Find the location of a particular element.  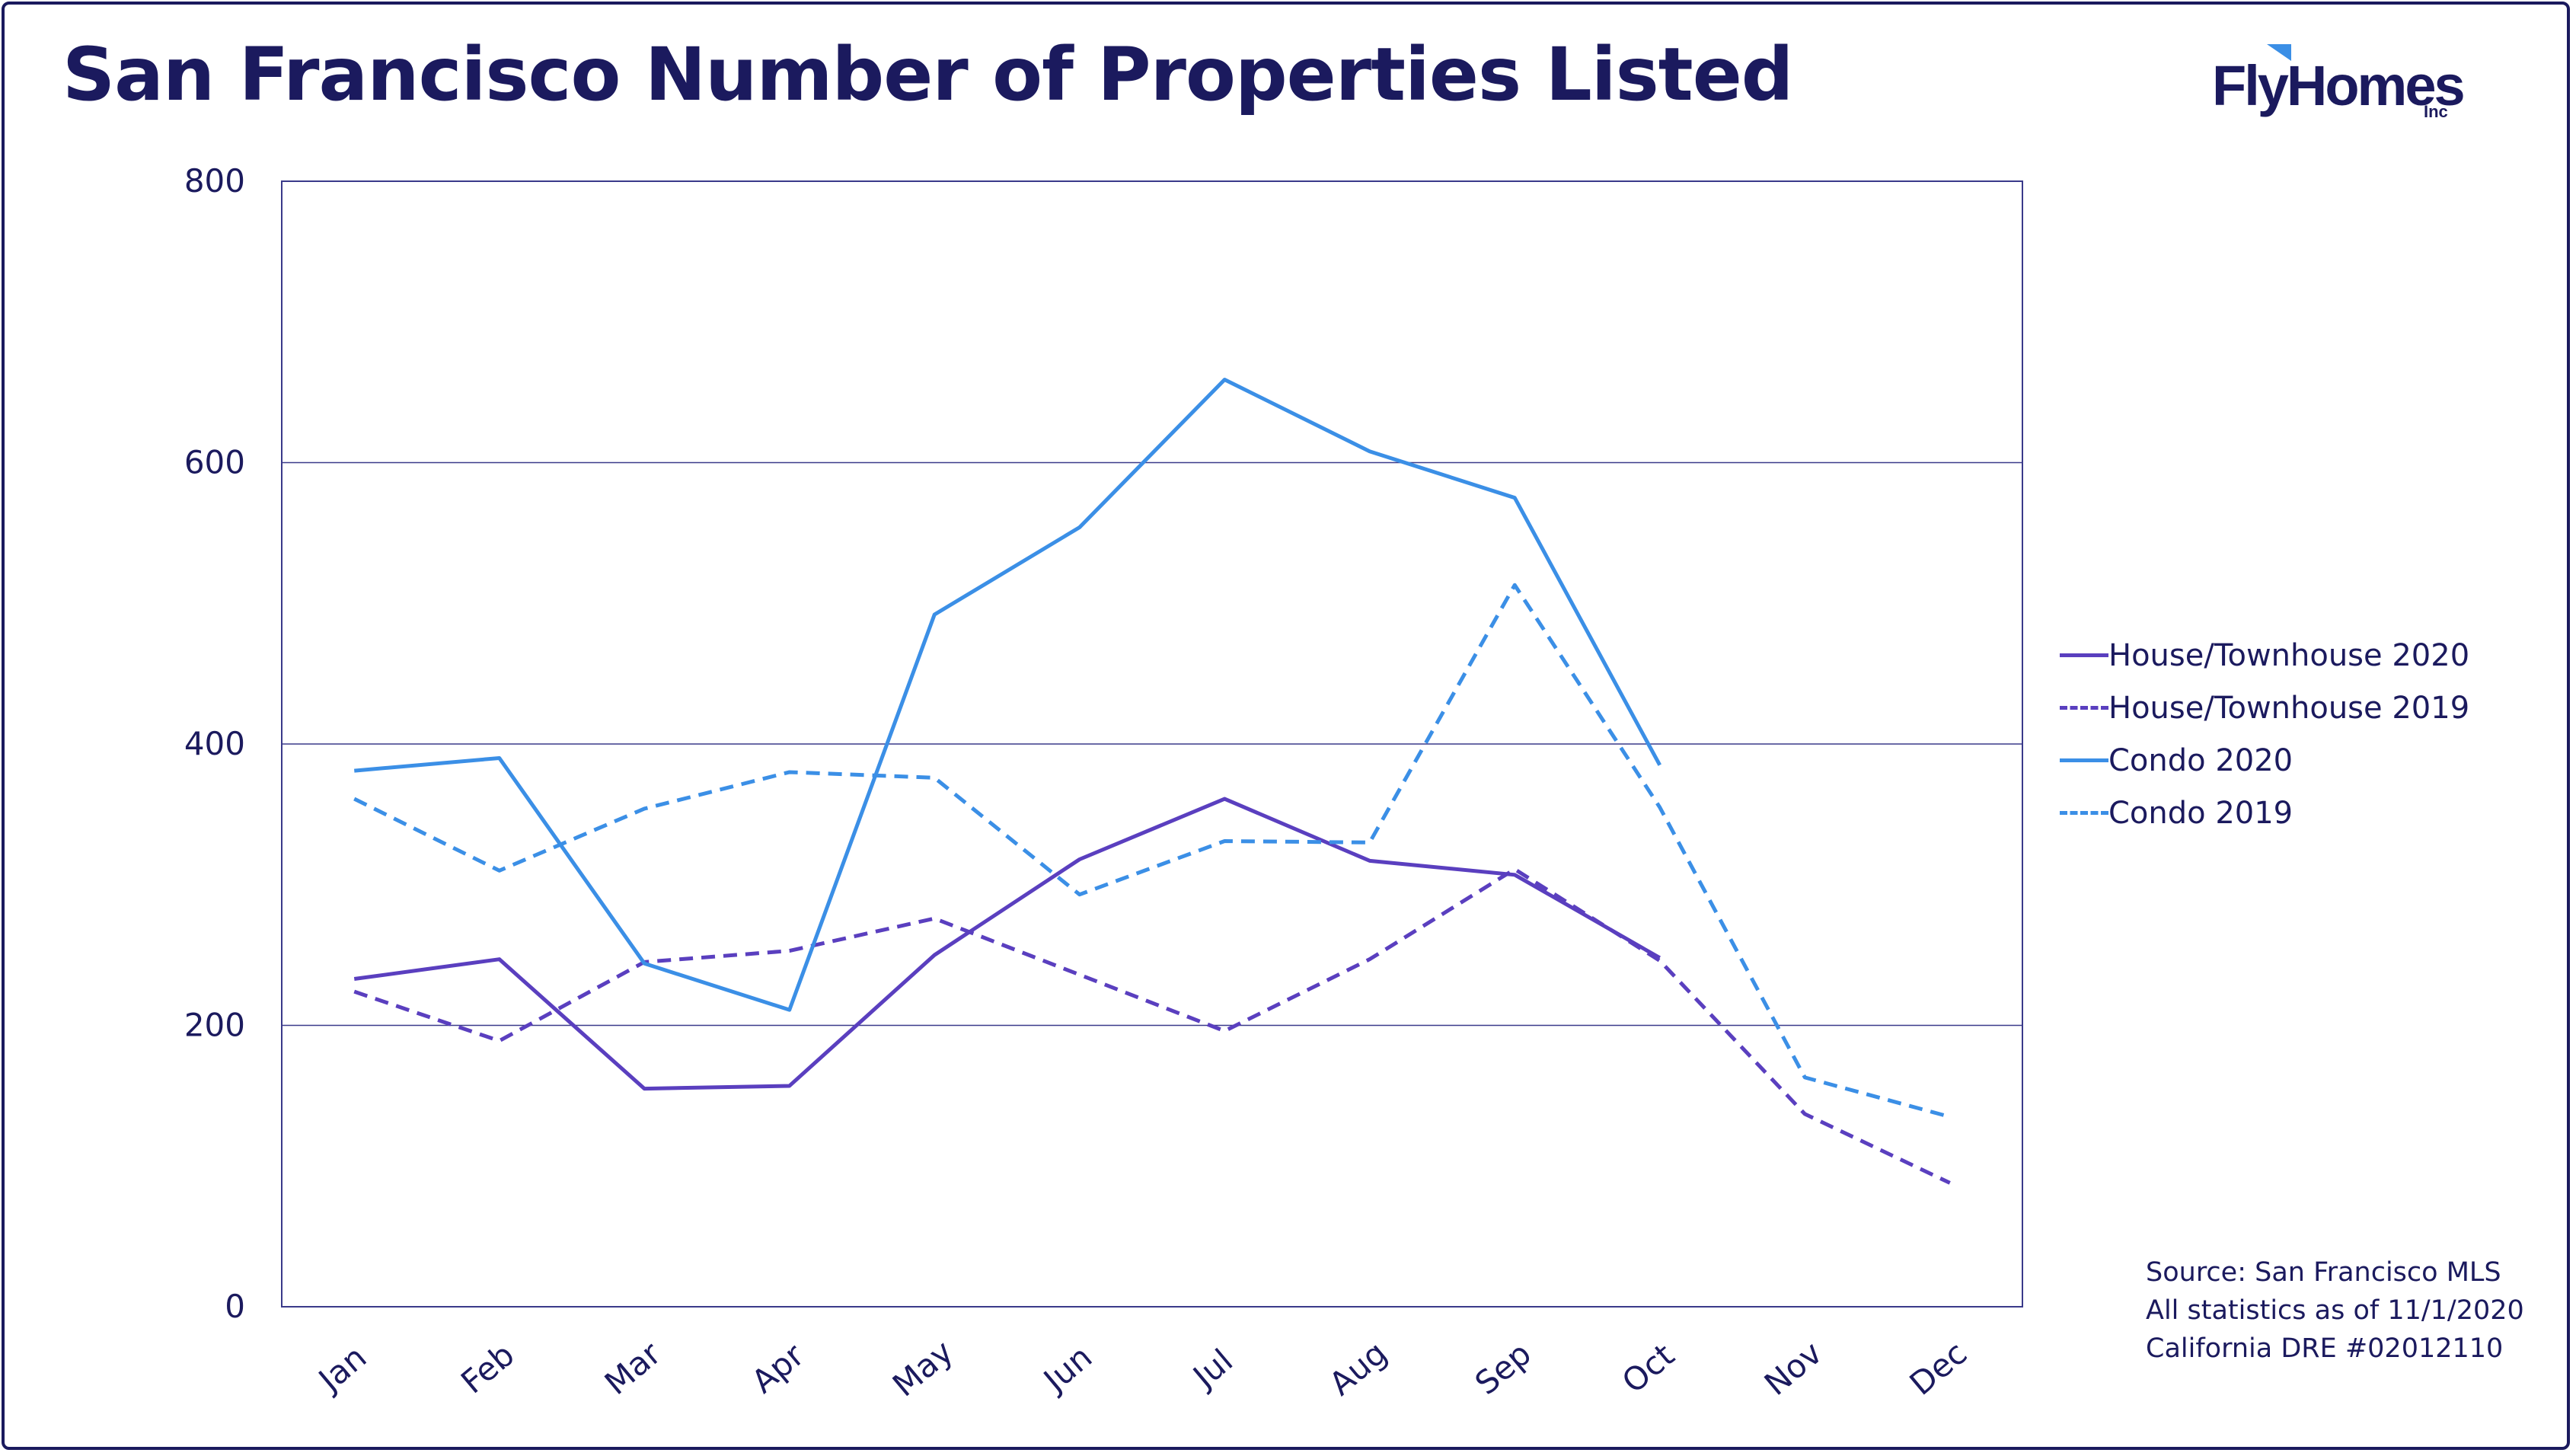

legend-item: House/Townhouse 2019 is located at coordinates (2264, 708).